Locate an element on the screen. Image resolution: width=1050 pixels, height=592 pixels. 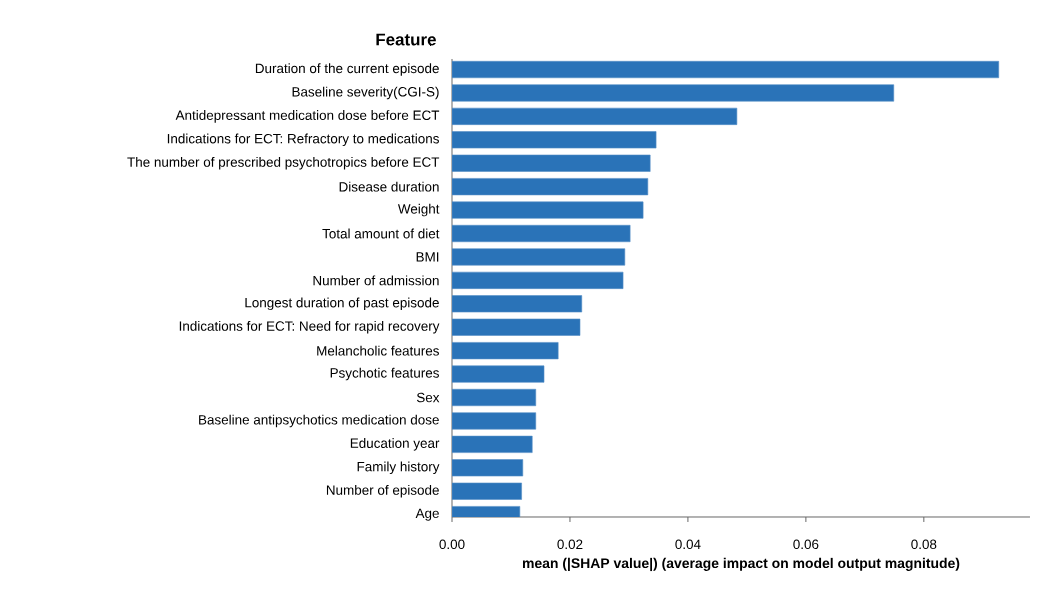
x-tick-label: 0.04 is located at coordinates (688, 544).